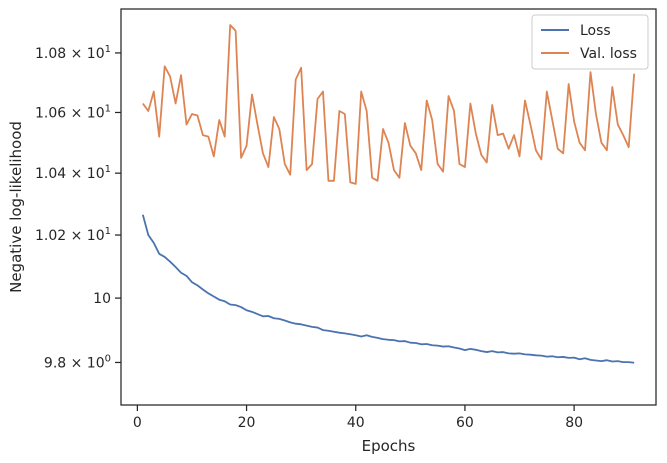 The width and height of the screenshot is (667, 463). Describe the element at coordinates (73, 173) in the screenshot. I see `y-tick-label: 1.04 × 10¹` at that location.